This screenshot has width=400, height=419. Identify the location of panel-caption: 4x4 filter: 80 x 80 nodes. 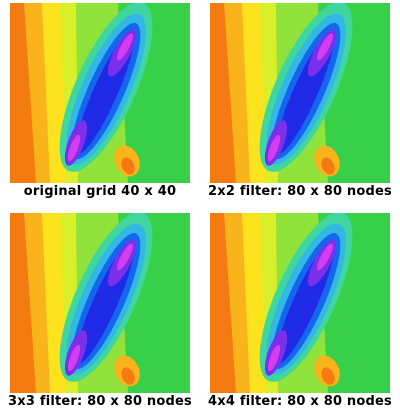
(300, 401).